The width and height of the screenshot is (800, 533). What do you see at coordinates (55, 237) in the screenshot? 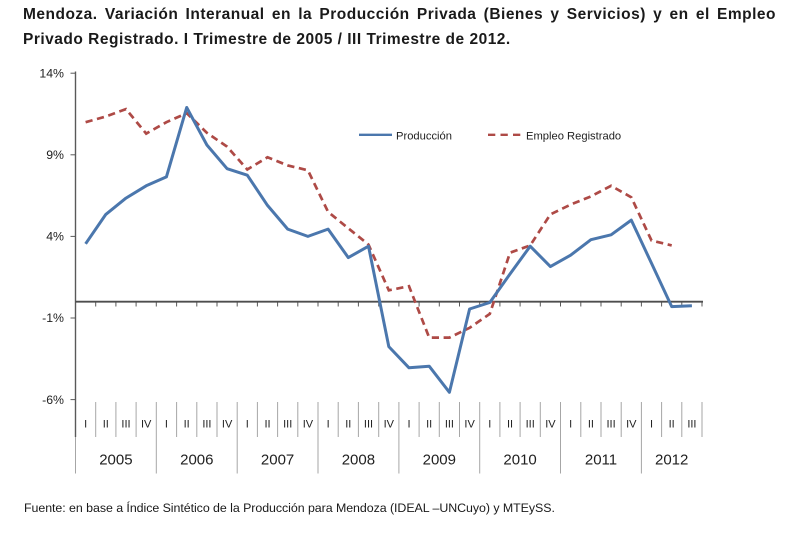
I see `svg-text: 4%` at bounding box center [55, 237].